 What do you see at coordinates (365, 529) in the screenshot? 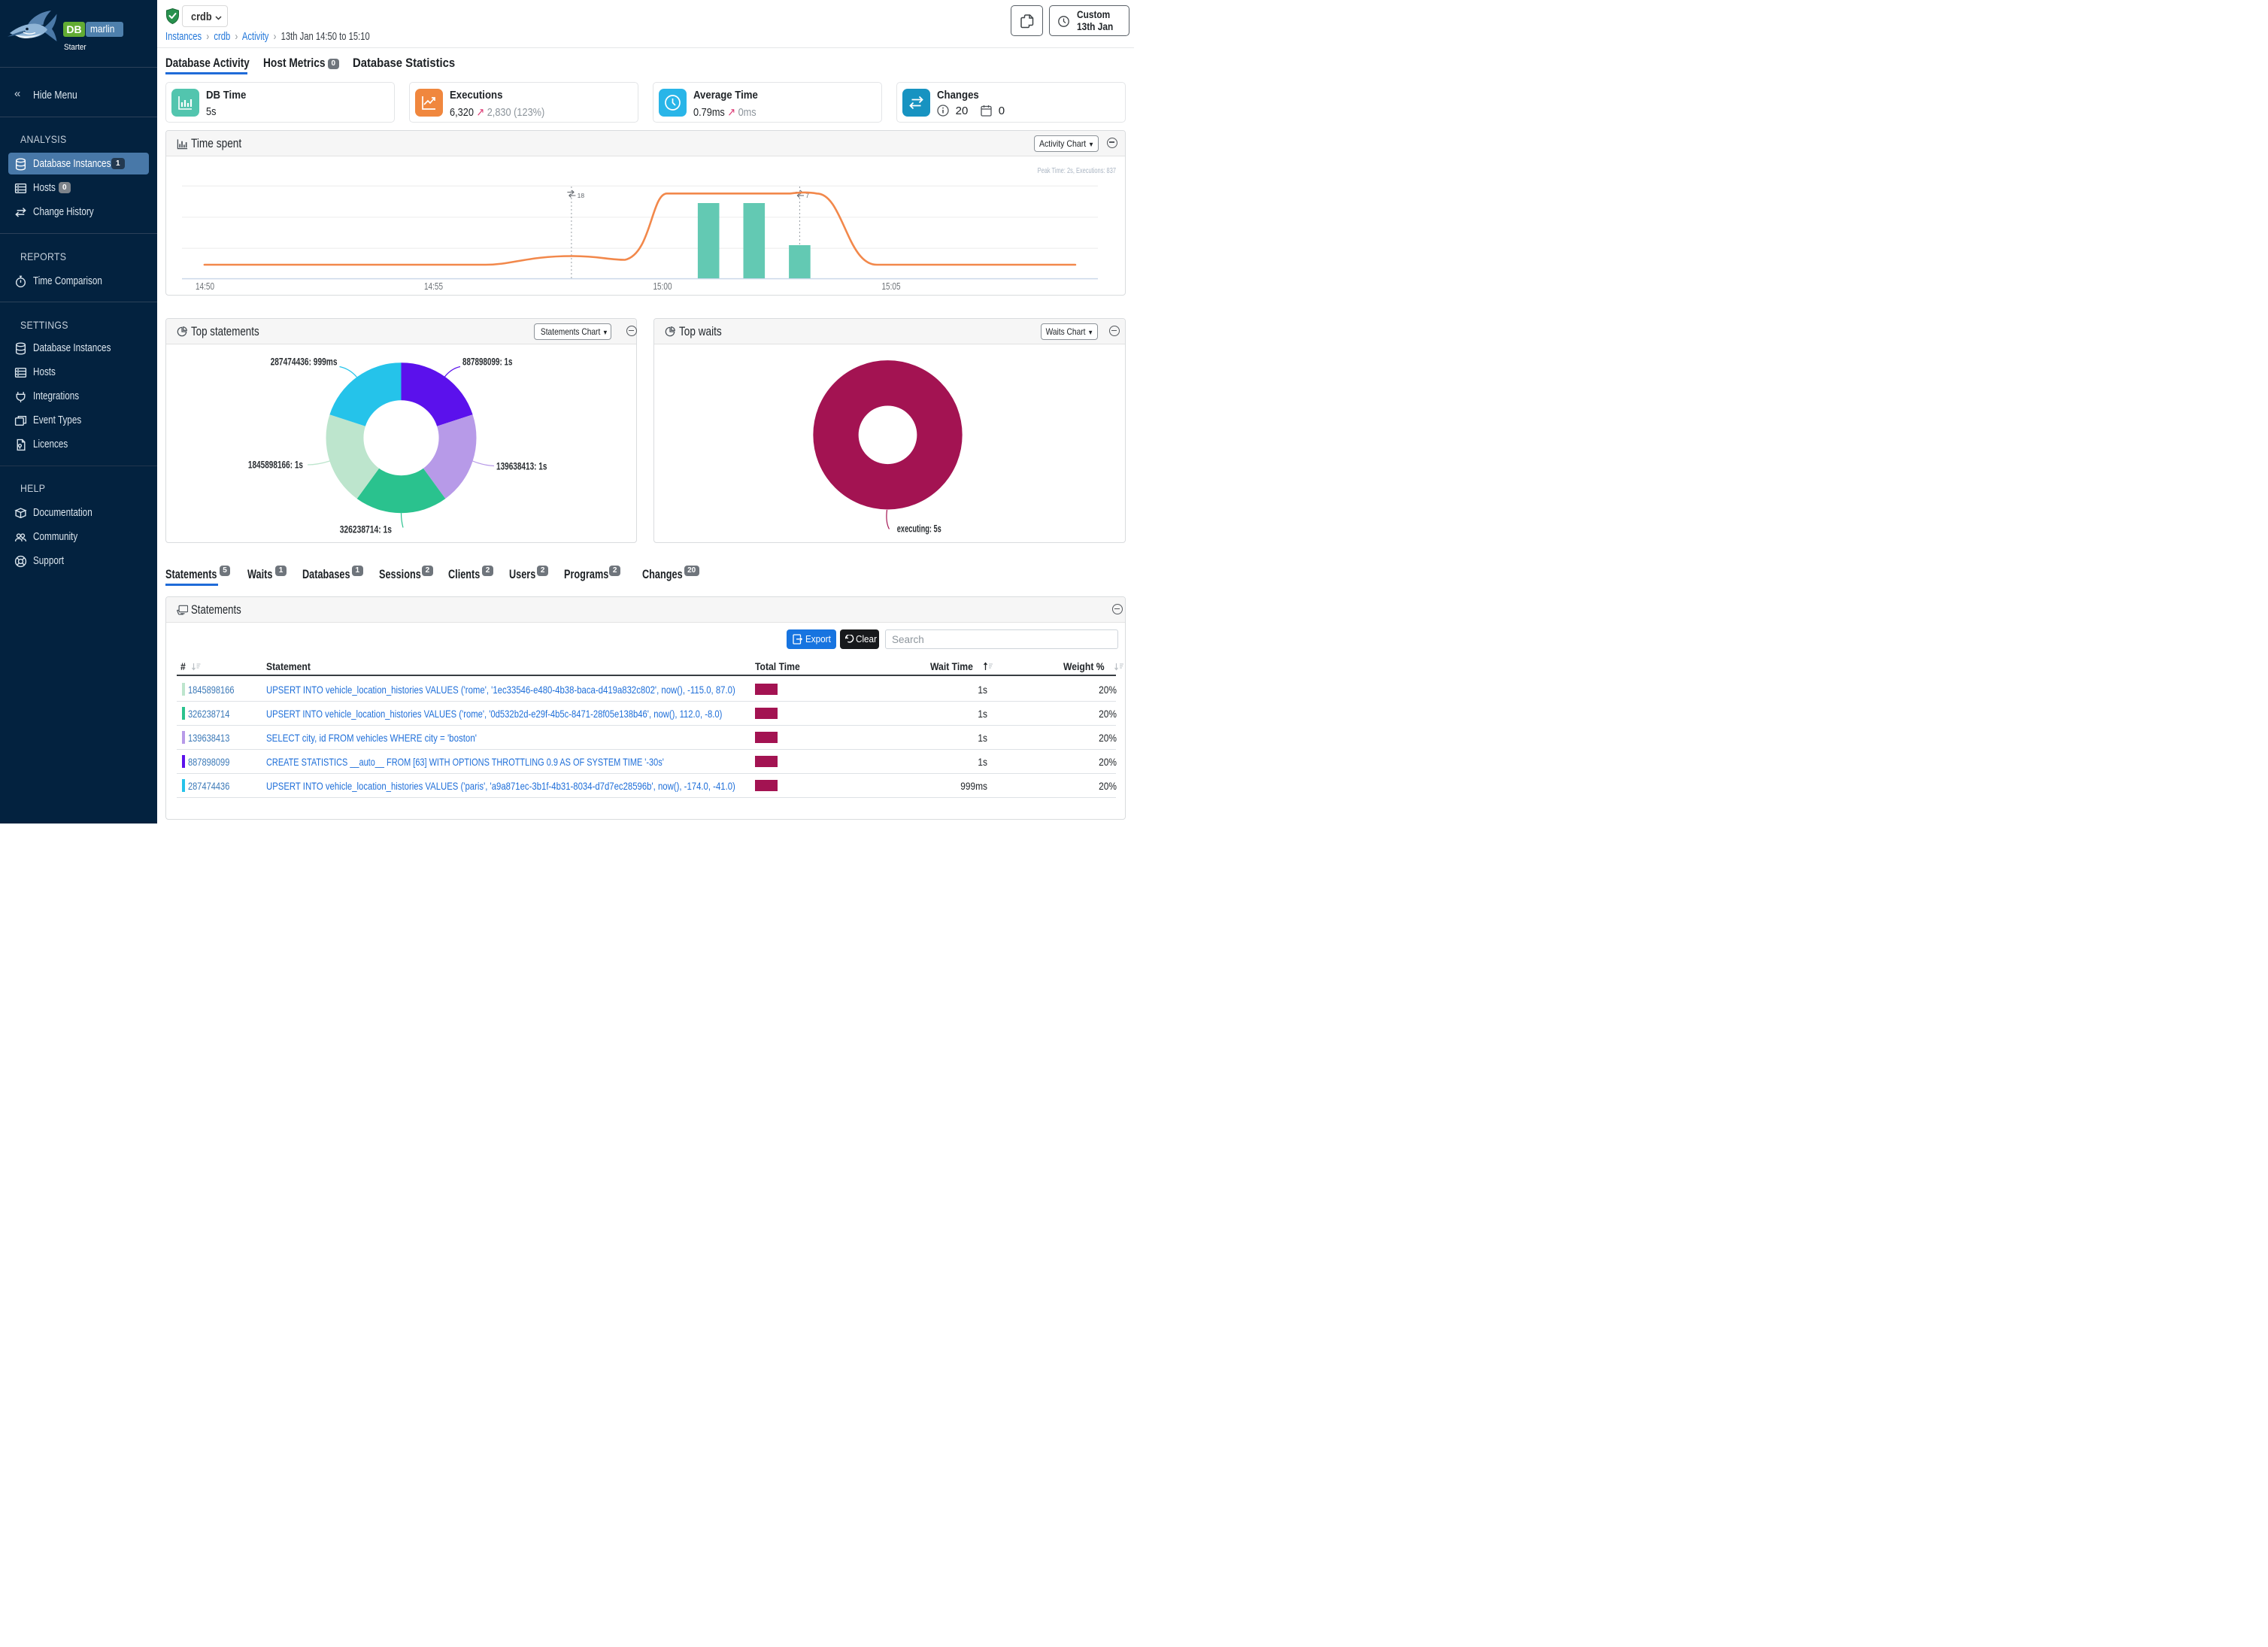
I see `svg-text: 326238714: 1s` at bounding box center [365, 529].